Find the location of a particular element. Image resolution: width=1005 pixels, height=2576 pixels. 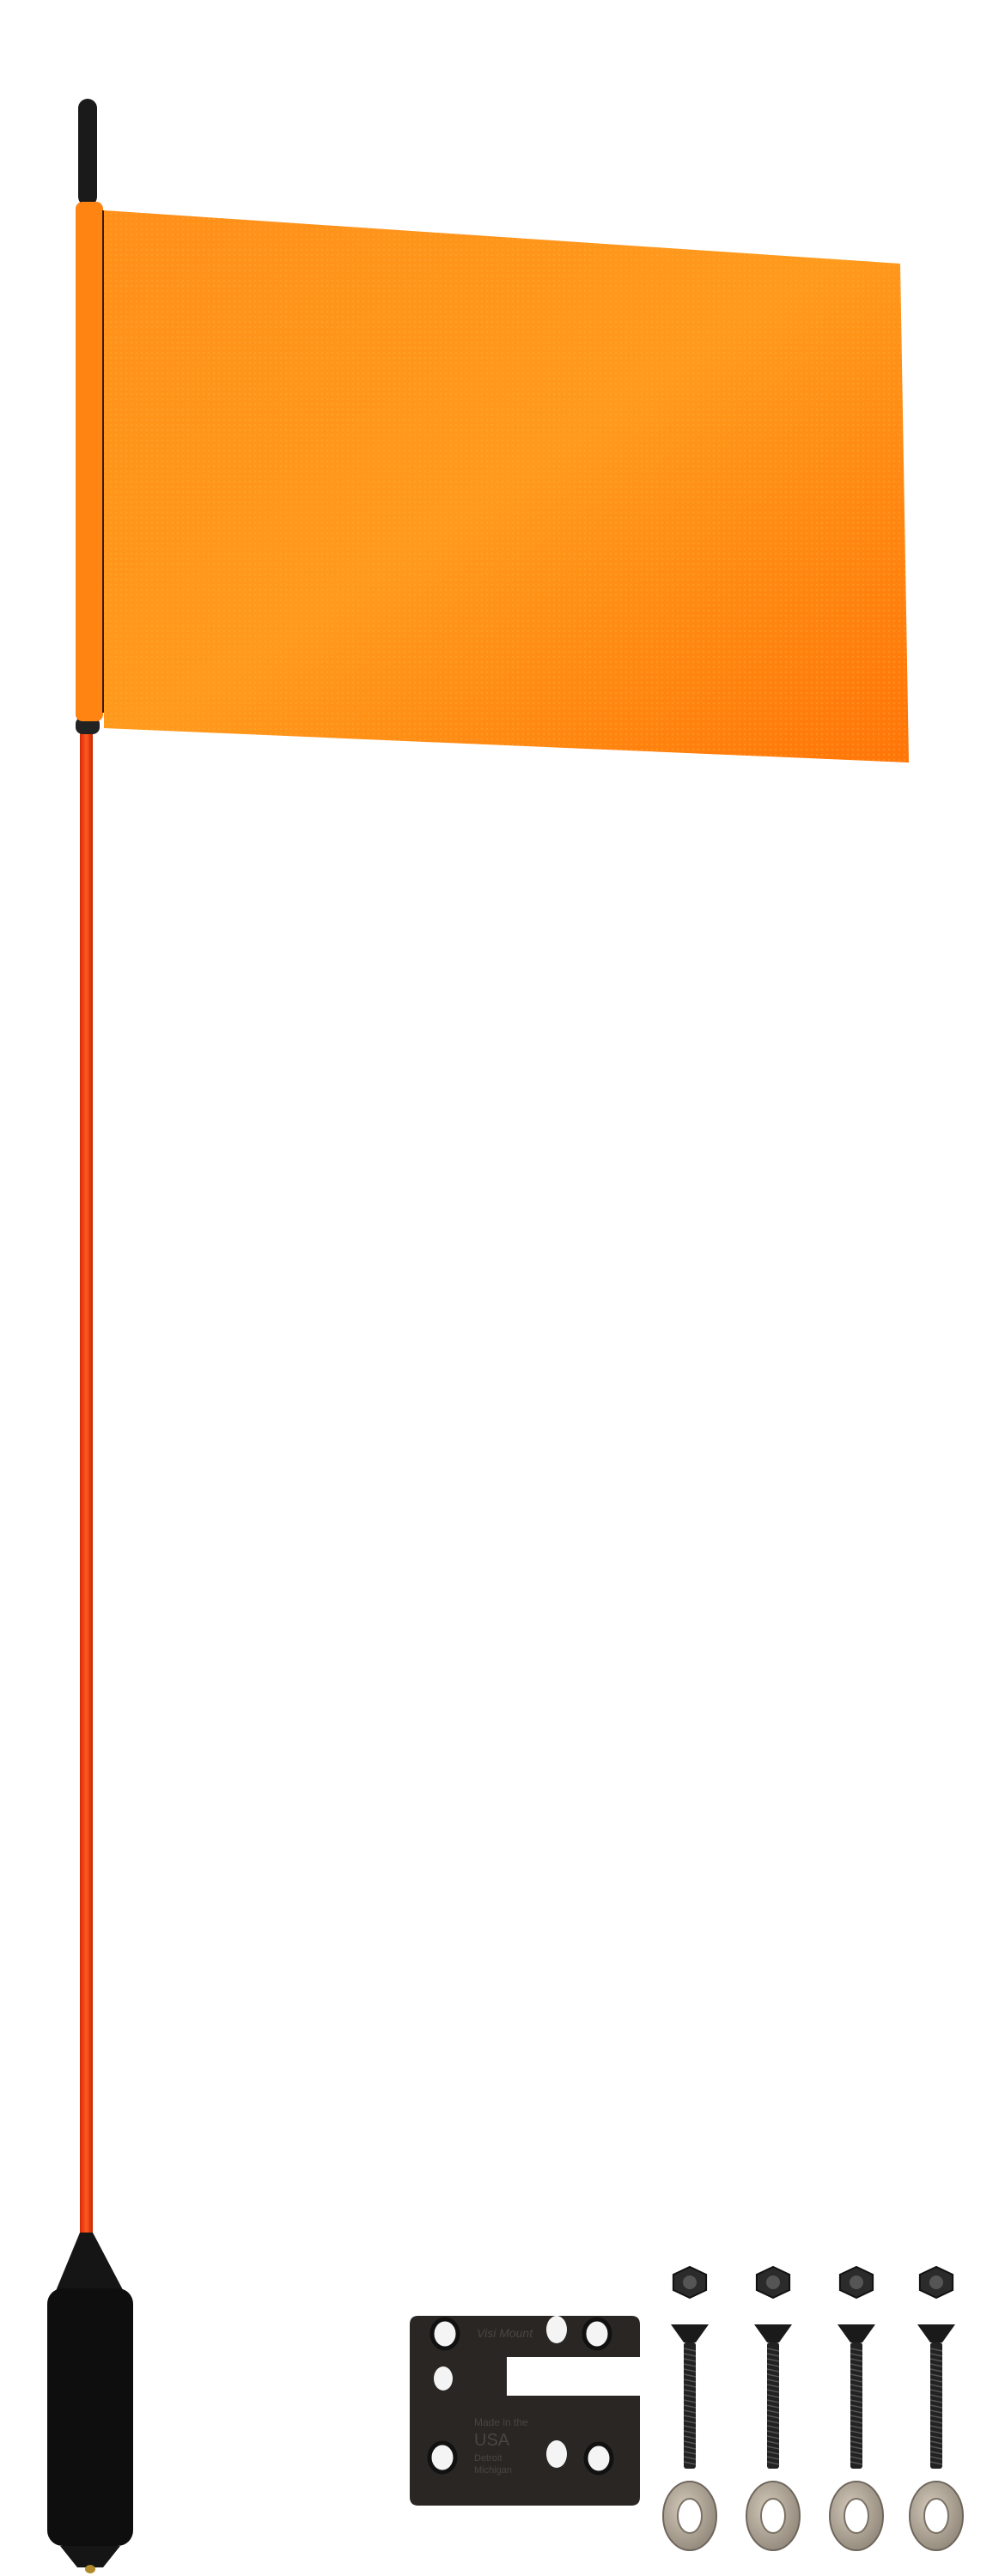

handle-taper is located at coordinates (90, 2267).